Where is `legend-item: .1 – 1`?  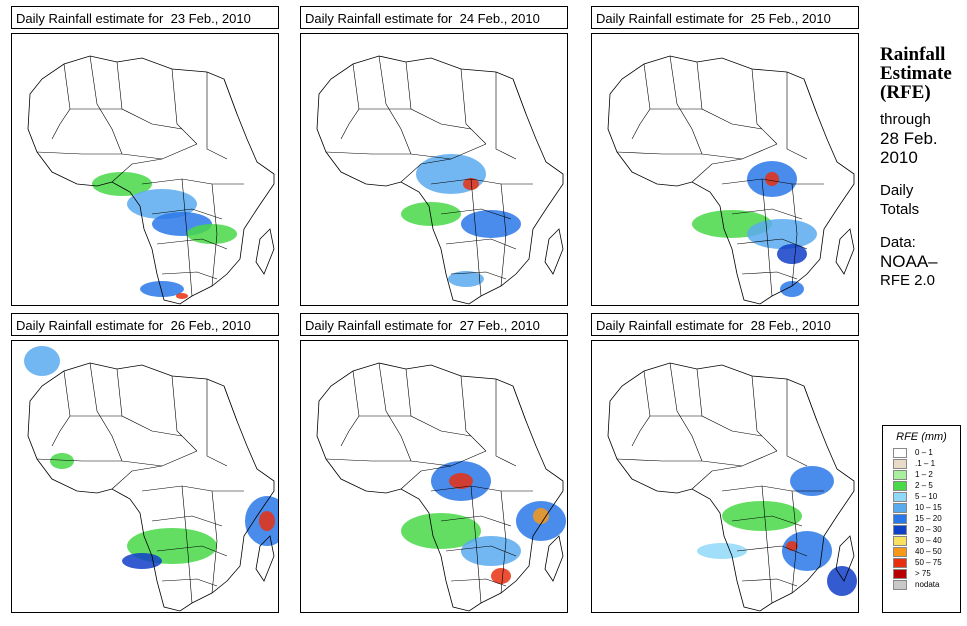
legend-item: .1 – 1 is located at coordinates (926, 463).